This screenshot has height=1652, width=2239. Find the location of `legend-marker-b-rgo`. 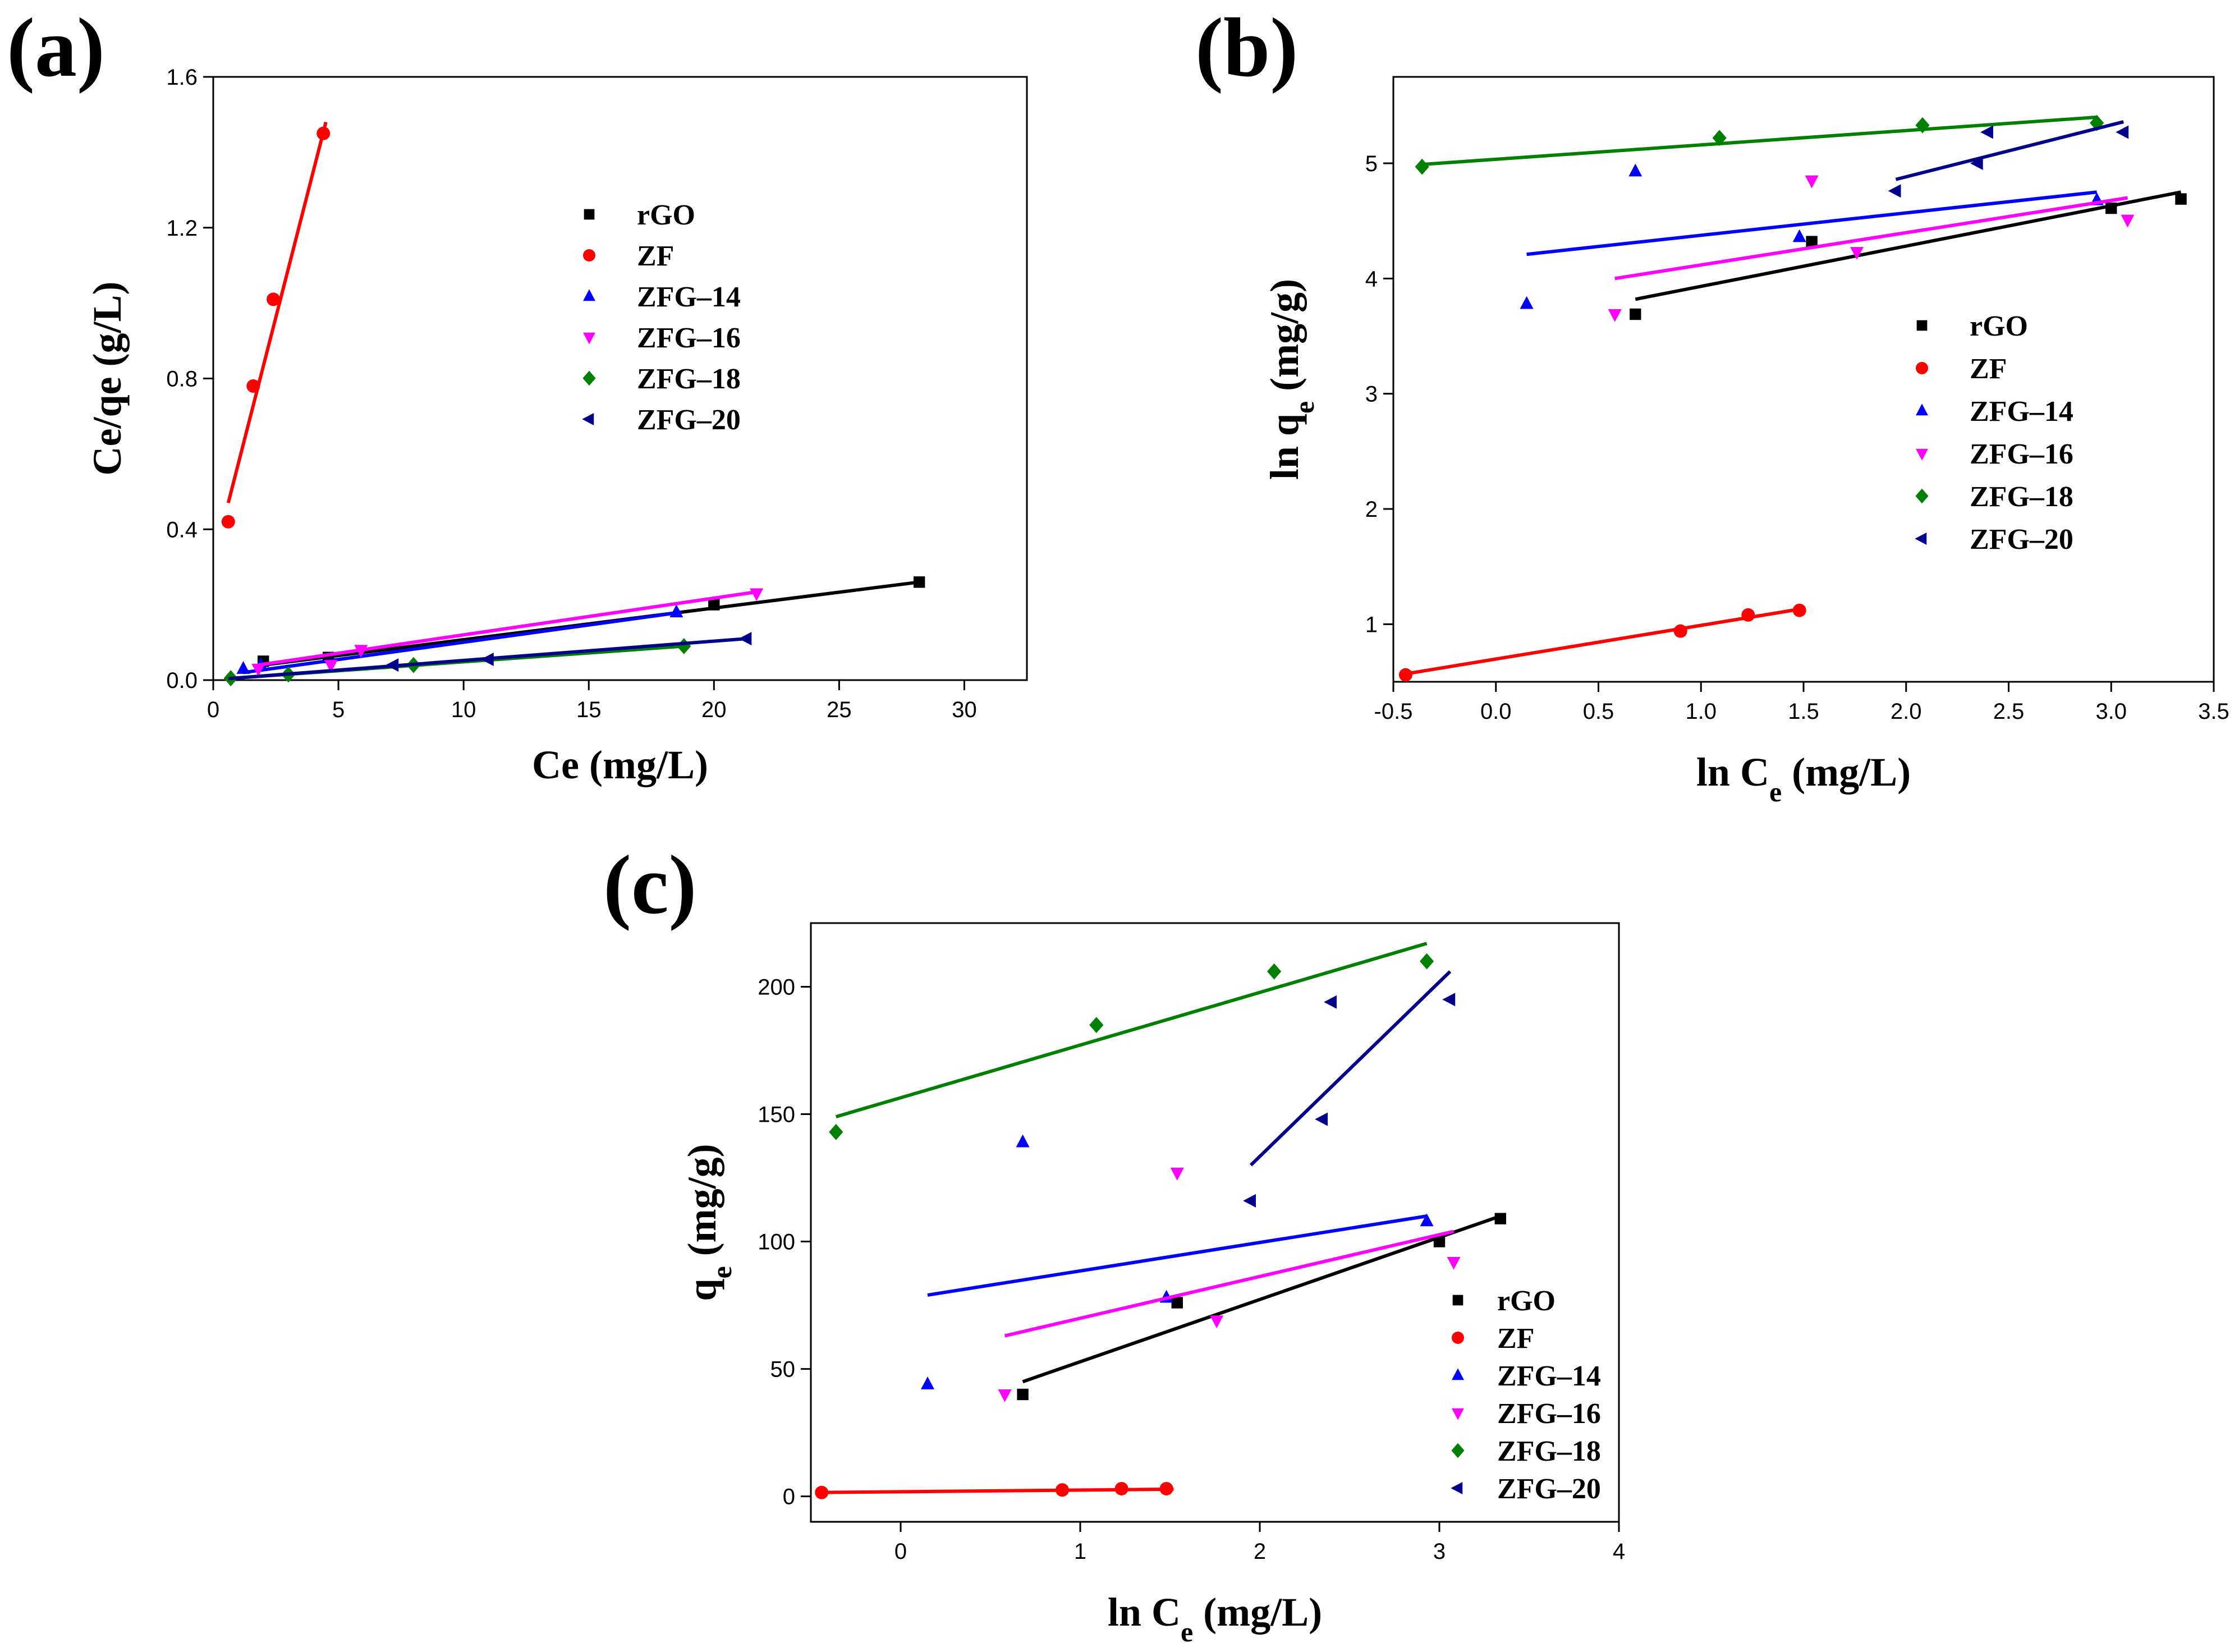

legend-marker-b-rgo is located at coordinates (1922, 325).